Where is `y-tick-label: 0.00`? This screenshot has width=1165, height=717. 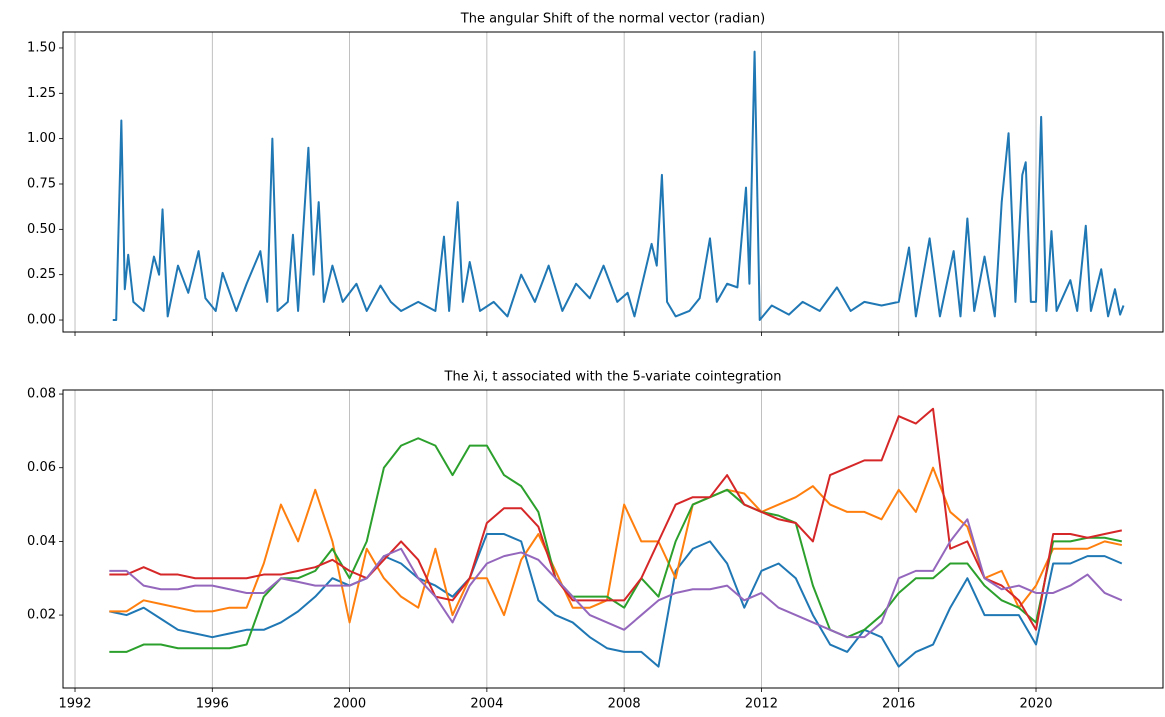
y-tick-label: 0.00 is located at coordinates (41, 320).